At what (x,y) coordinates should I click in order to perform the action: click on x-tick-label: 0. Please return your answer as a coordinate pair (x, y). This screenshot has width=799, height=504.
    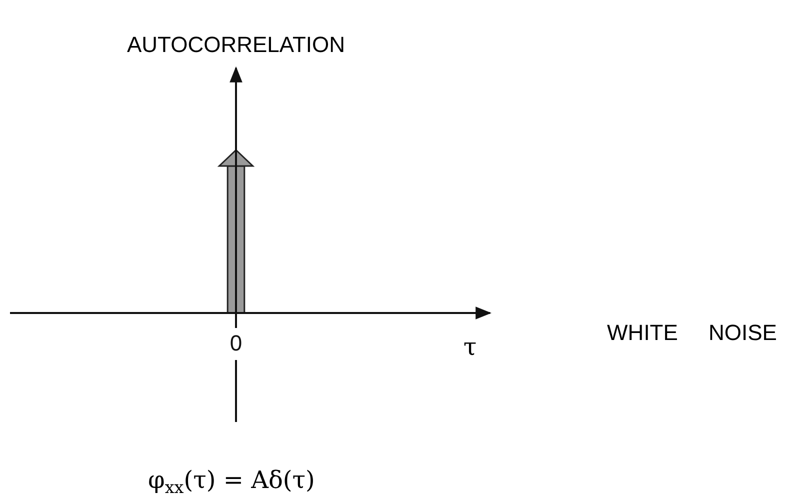
    Looking at the image, I should click on (236, 343).